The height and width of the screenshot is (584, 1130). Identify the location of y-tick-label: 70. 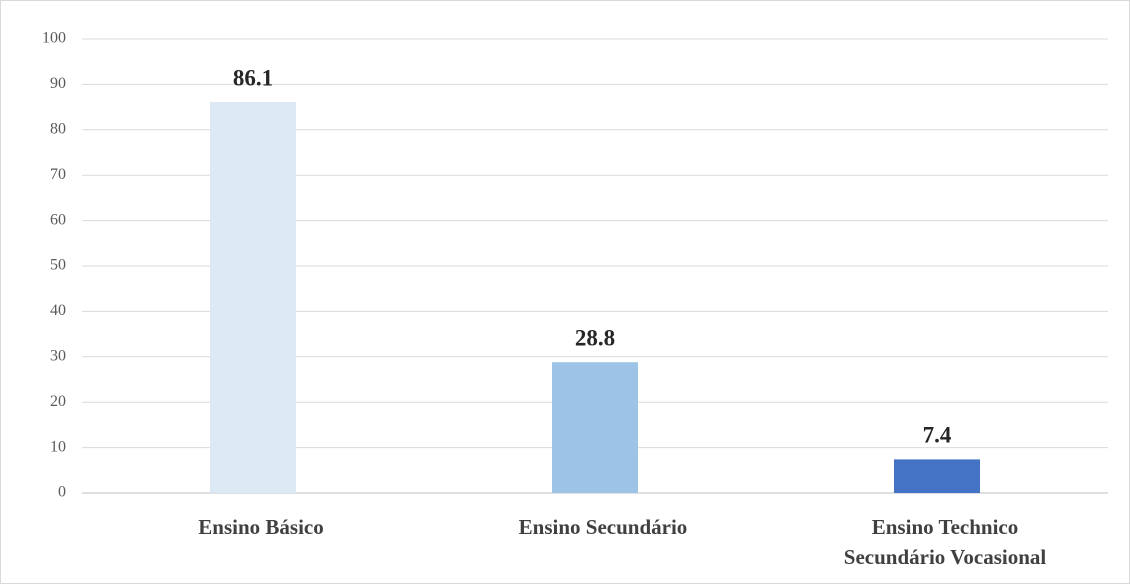
(58, 174).